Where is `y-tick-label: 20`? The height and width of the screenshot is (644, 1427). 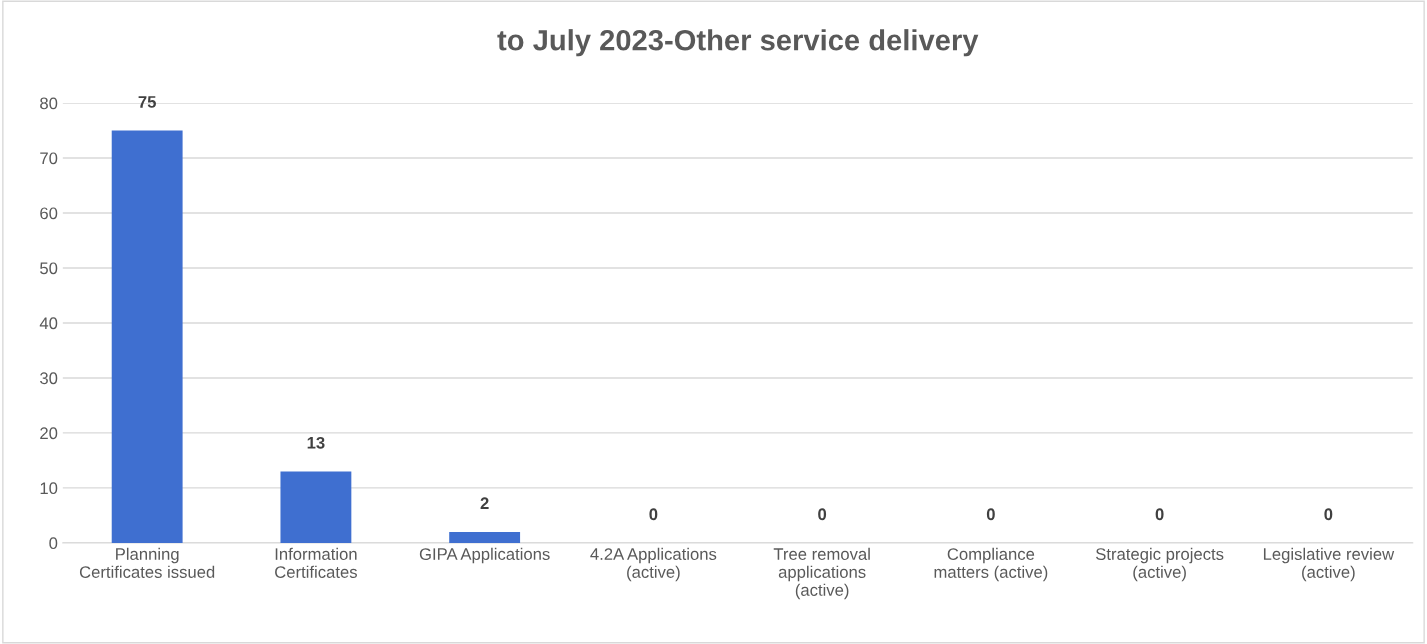
y-tick-label: 20 is located at coordinates (49, 433).